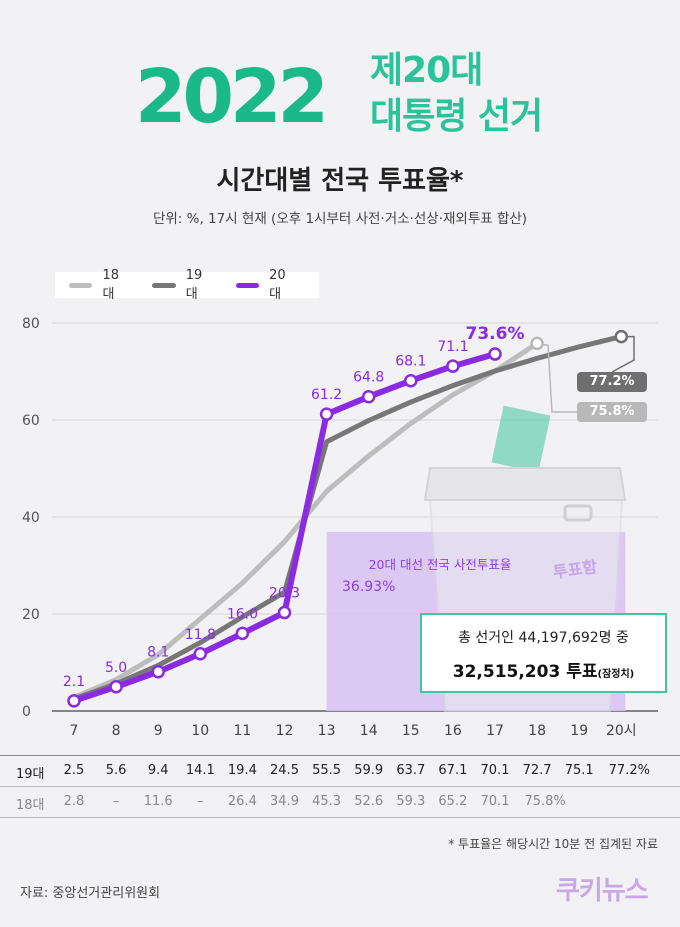 This screenshot has height=927, width=680. What do you see at coordinates (242, 614) in the screenshot?
I see `data-label-20-11: 16.0` at bounding box center [242, 614].